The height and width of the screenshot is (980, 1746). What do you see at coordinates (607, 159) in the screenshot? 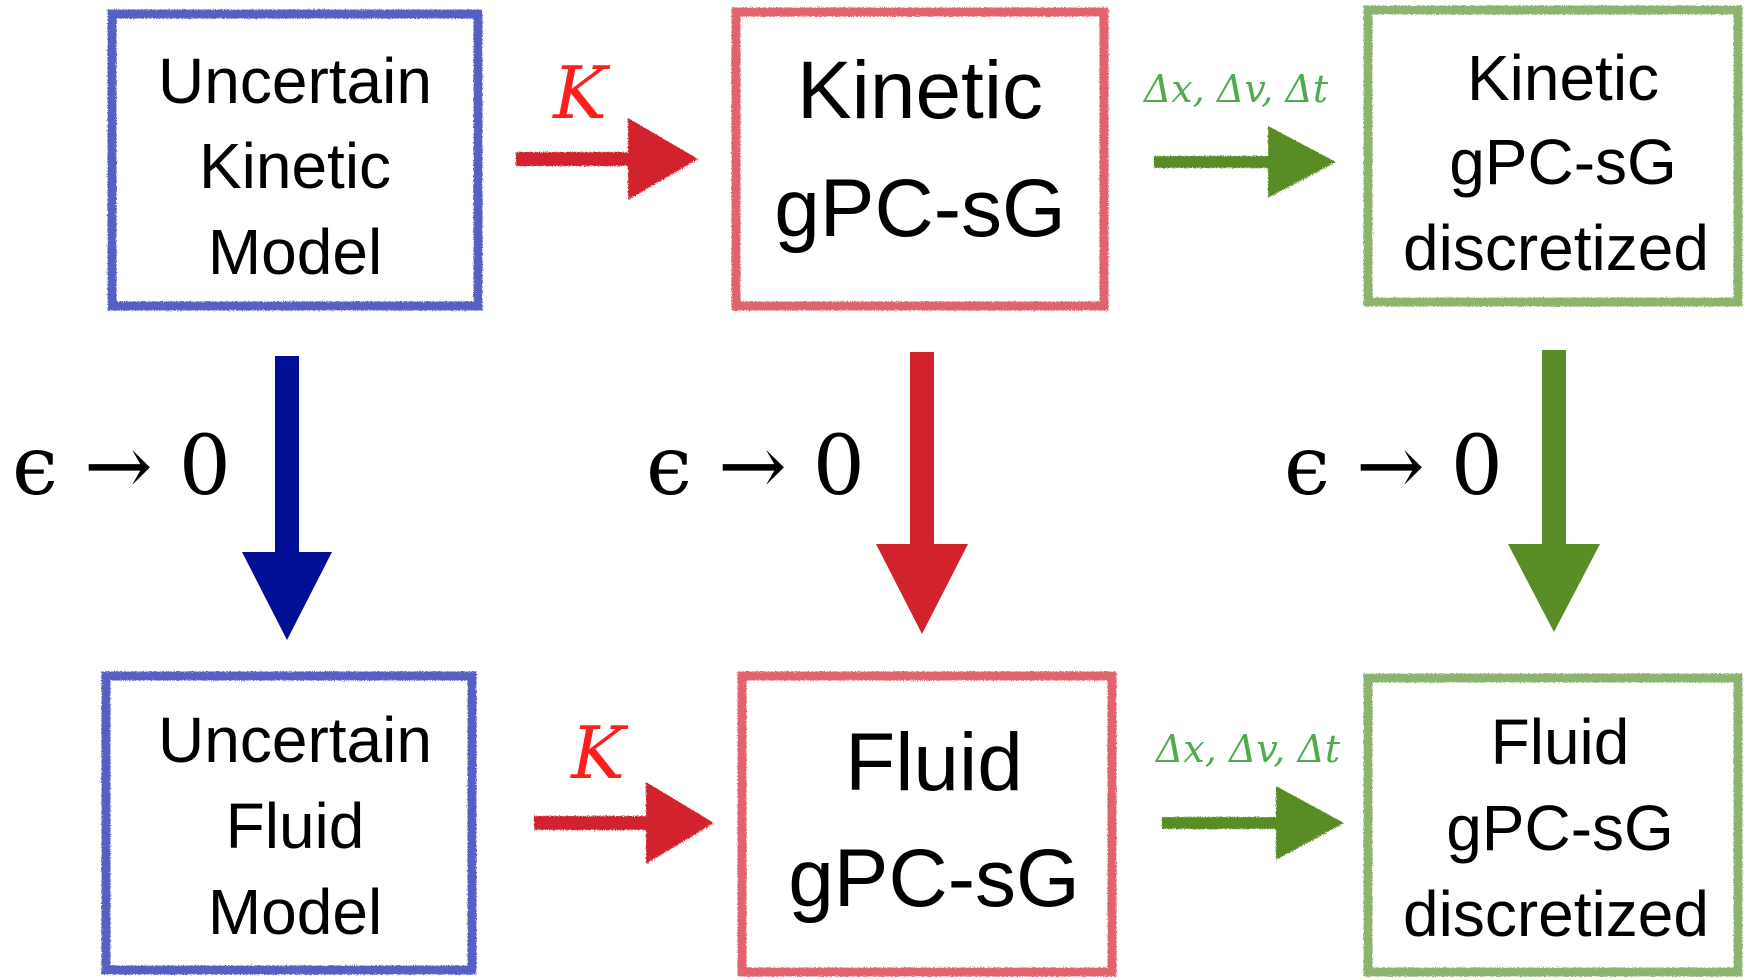
I see `arrow-k-top` at bounding box center [607, 159].